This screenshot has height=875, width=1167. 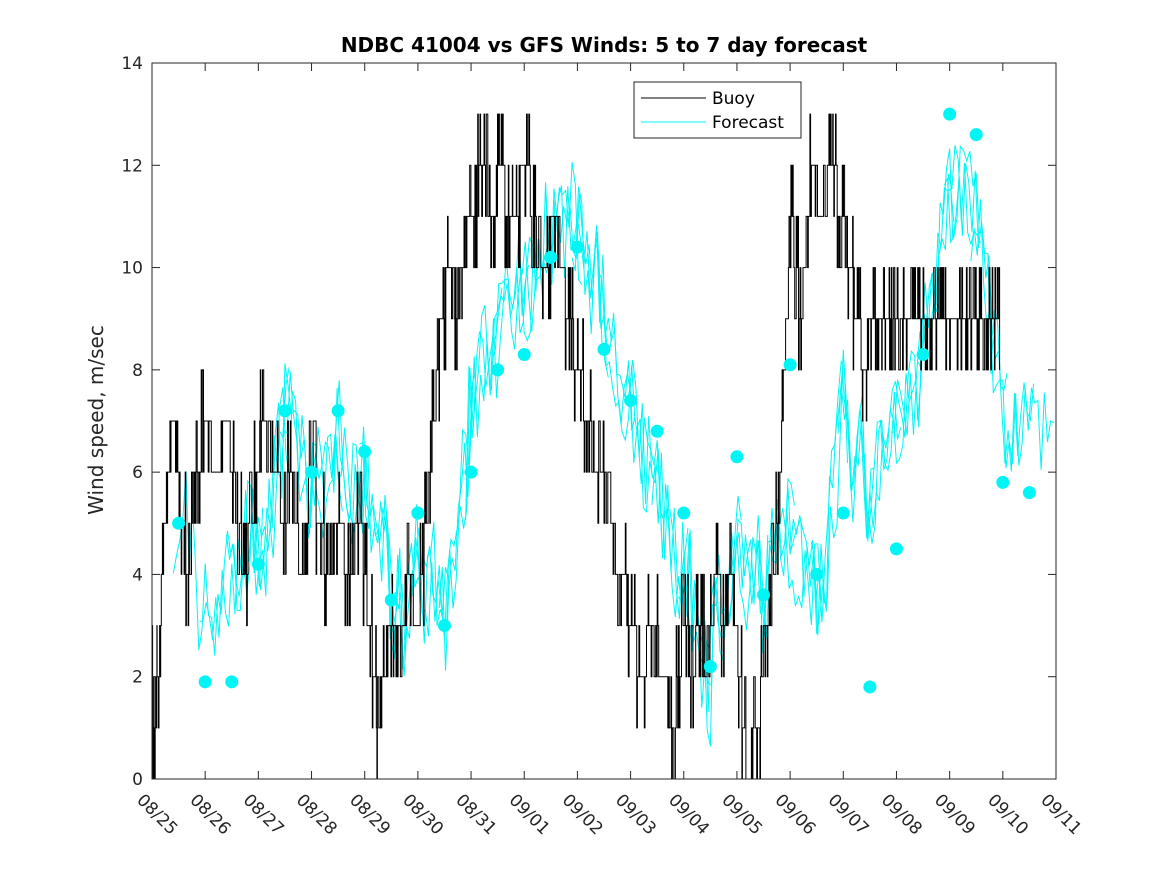 What do you see at coordinates (96, 420) in the screenshot?
I see `y-axis-label: Wind speed, m/sec` at bounding box center [96, 420].